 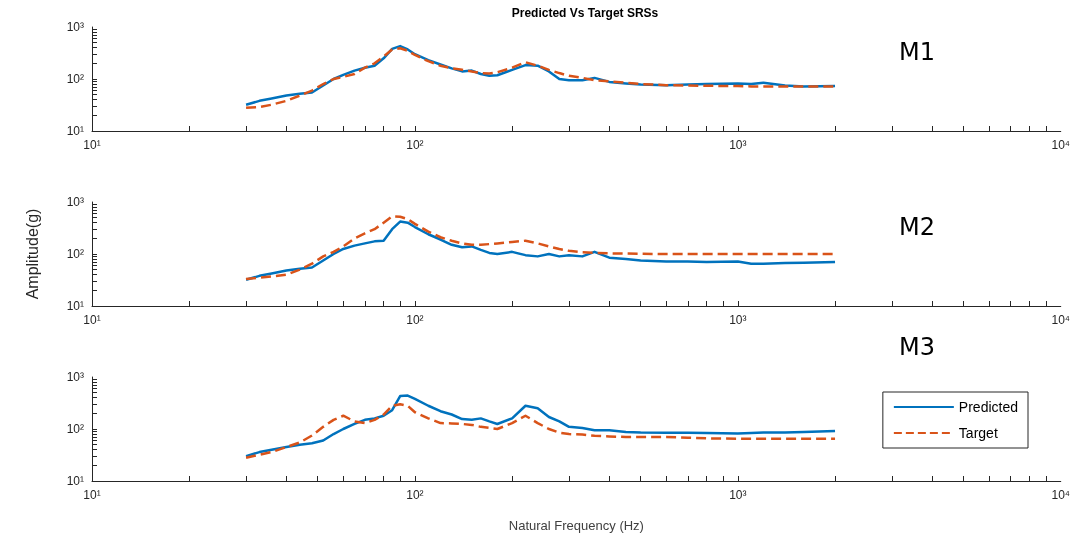 I want to click on legend-label: Target, so click(x=978, y=433).